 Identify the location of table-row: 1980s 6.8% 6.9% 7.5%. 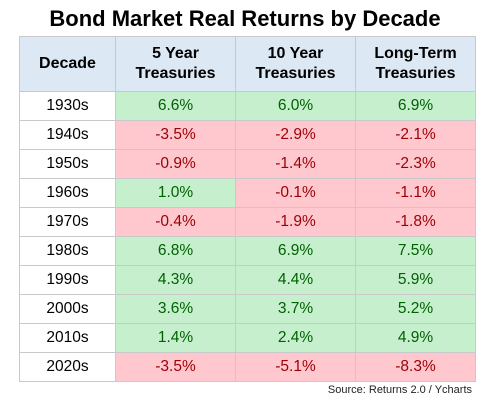
(247, 251).